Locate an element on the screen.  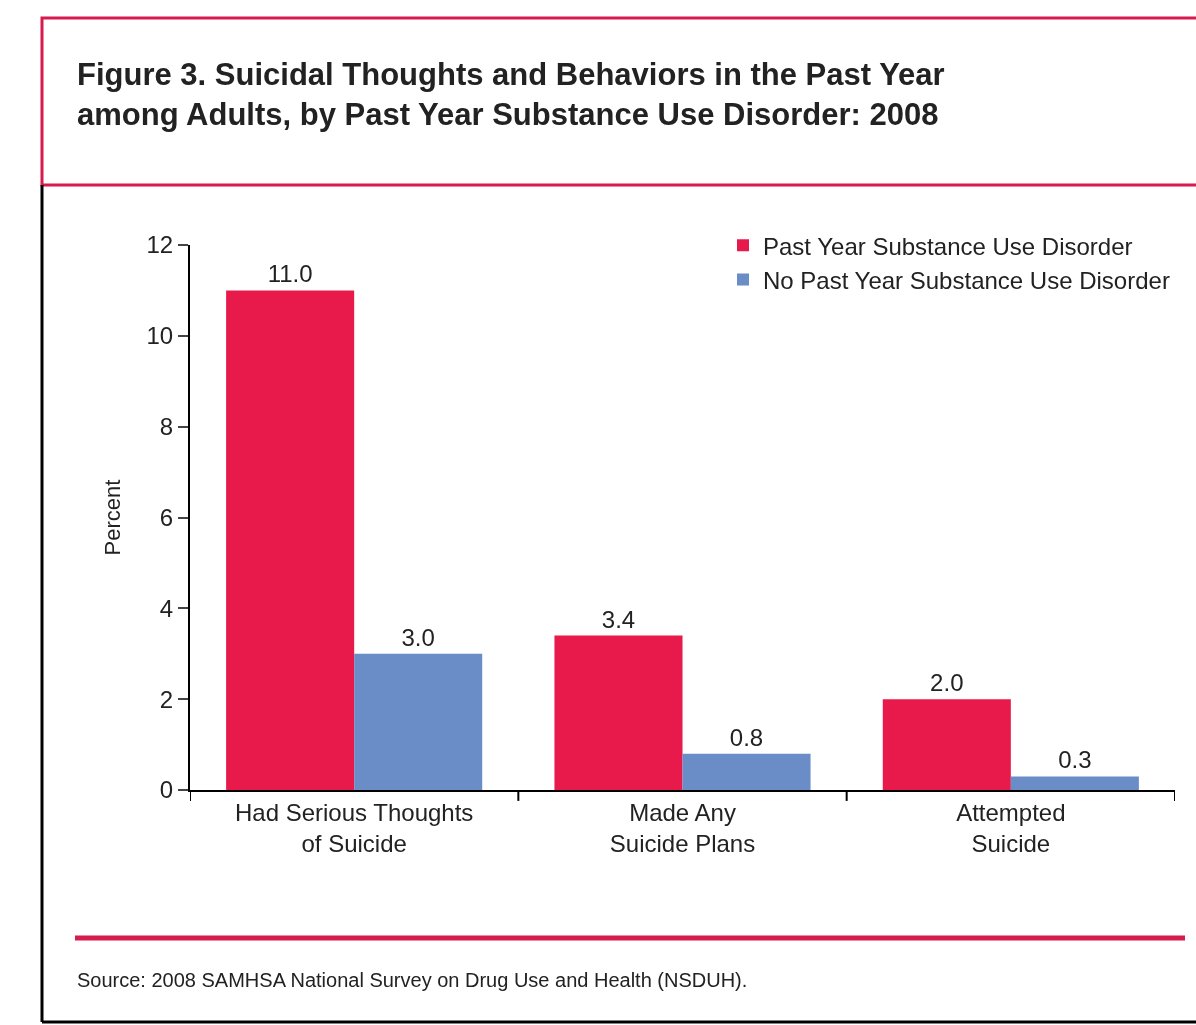
y-tick-label: 2 is located at coordinates (166, 699).